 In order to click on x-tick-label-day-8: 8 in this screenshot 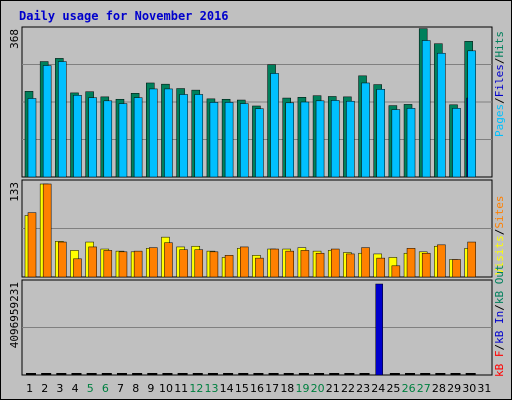, I will do `click(135, 388)`.